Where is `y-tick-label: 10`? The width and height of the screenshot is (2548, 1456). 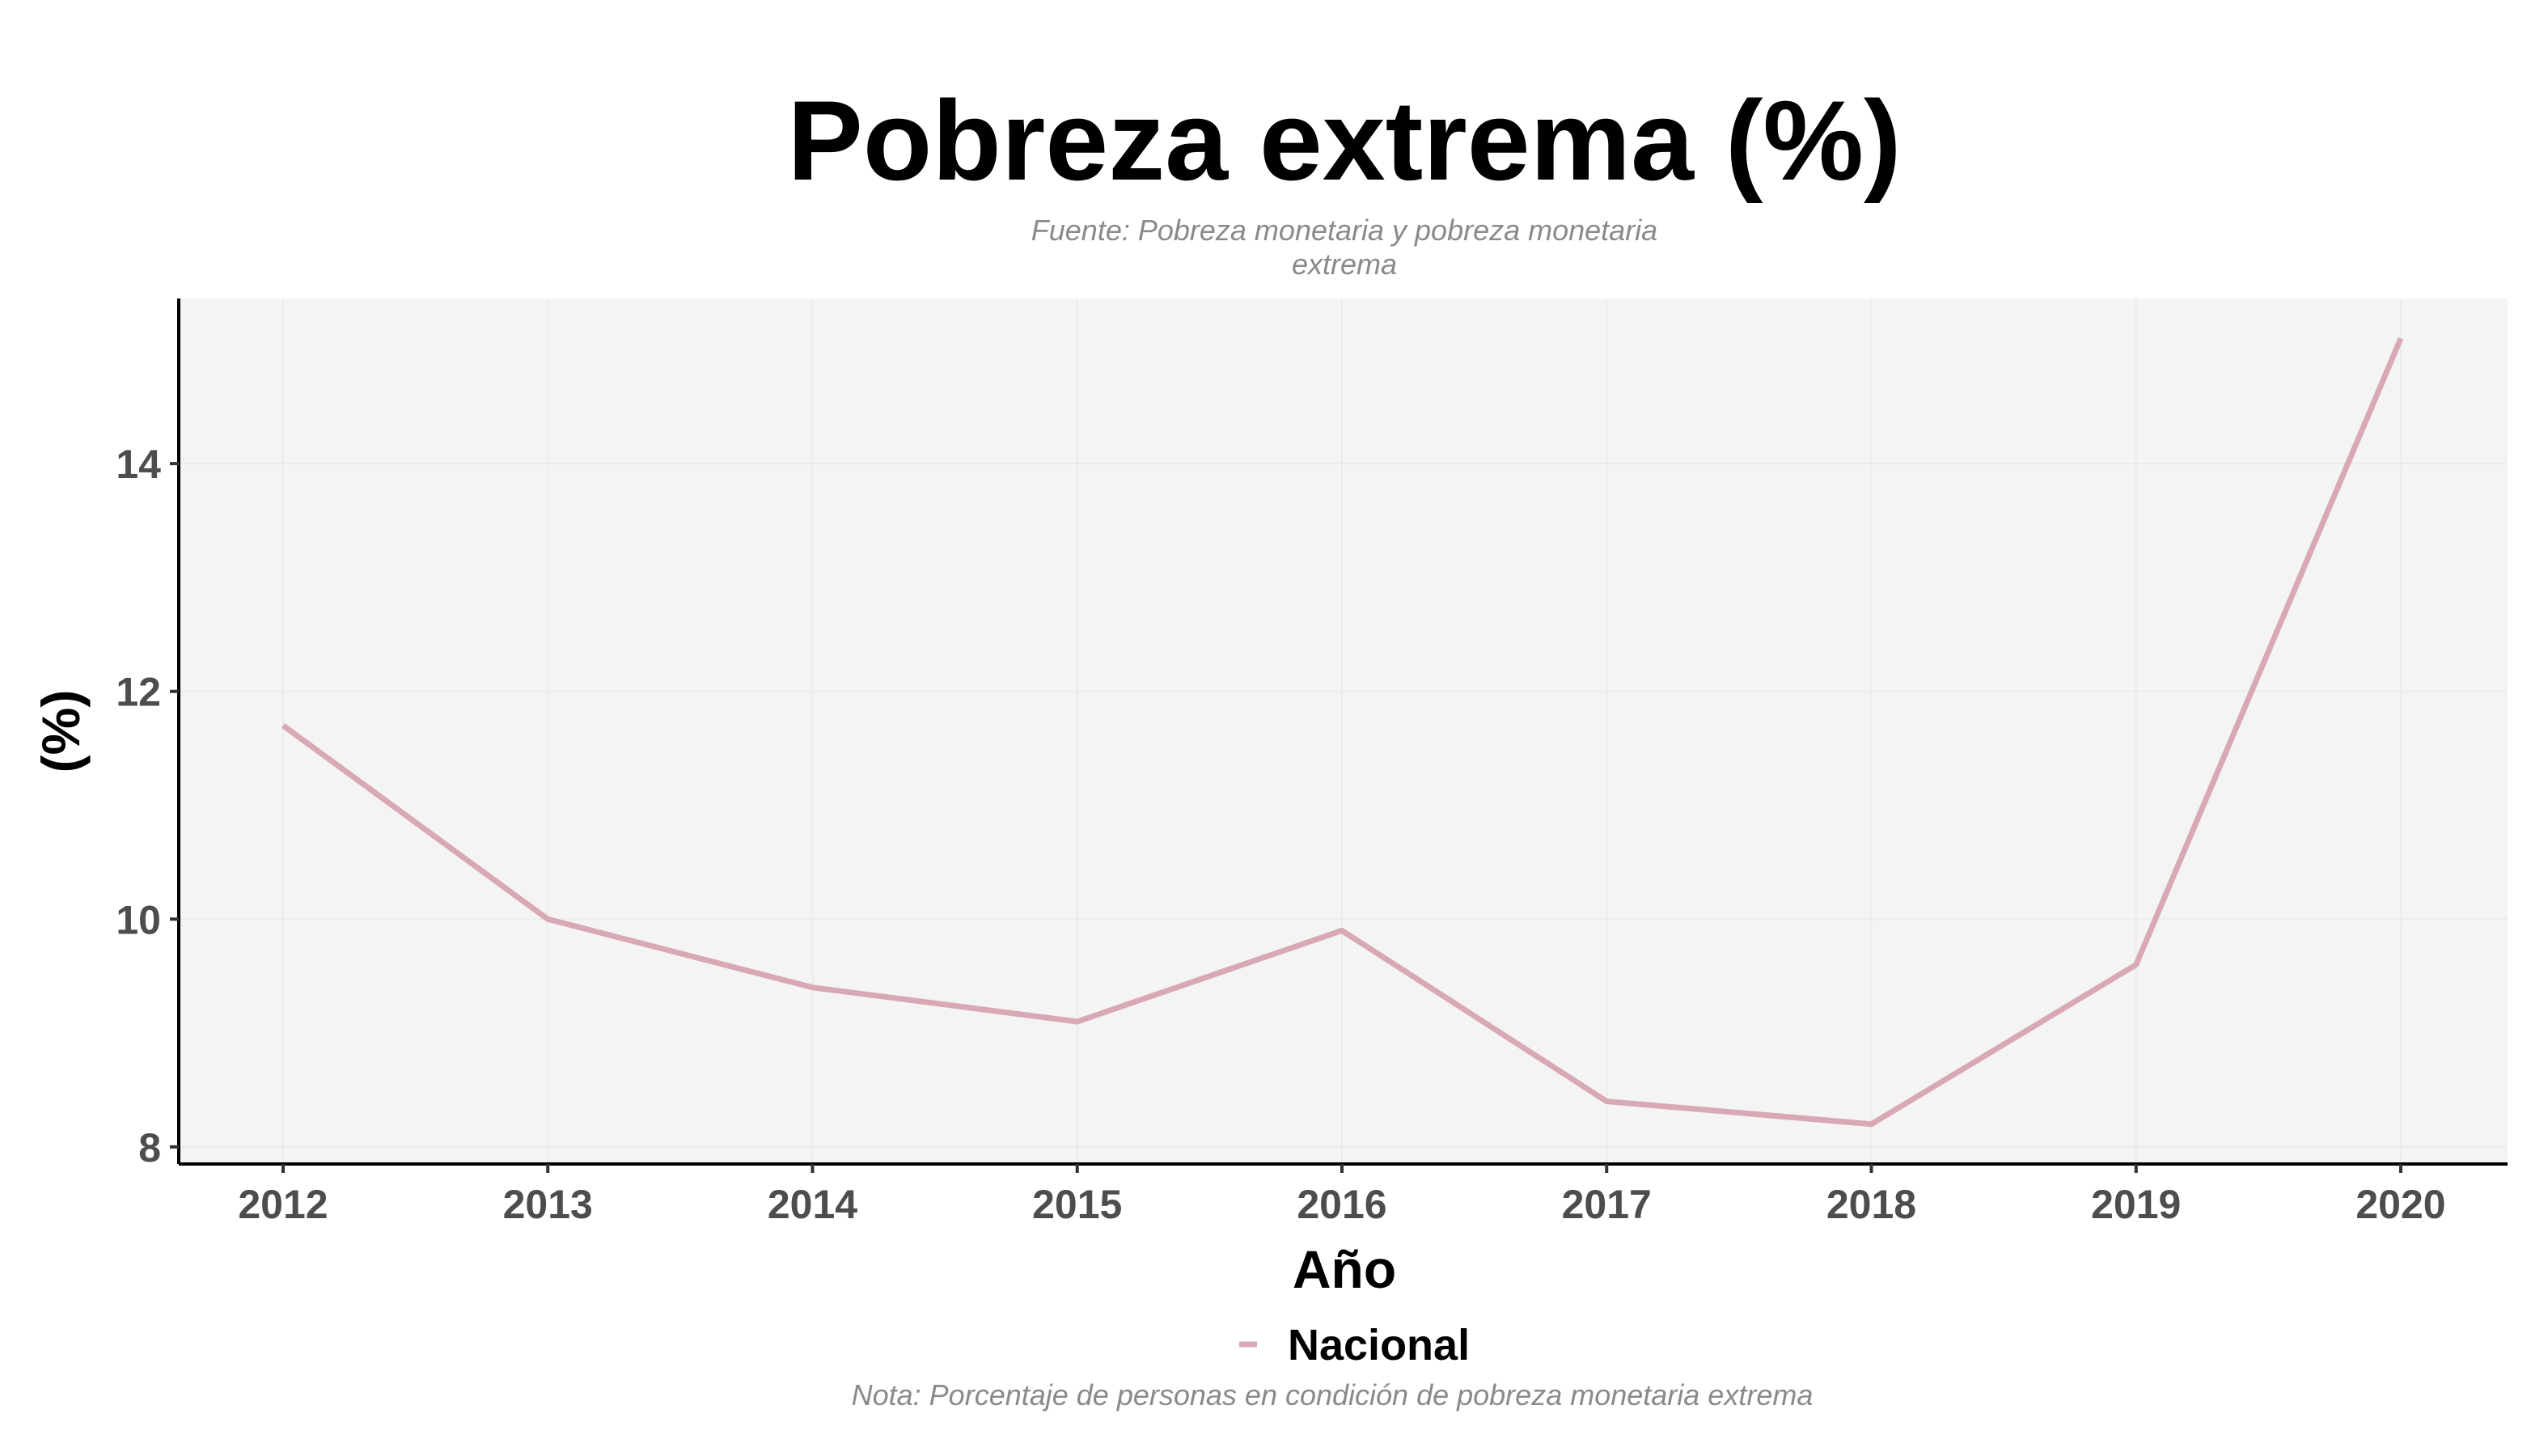
y-tick-label: 10 is located at coordinates (138, 919).